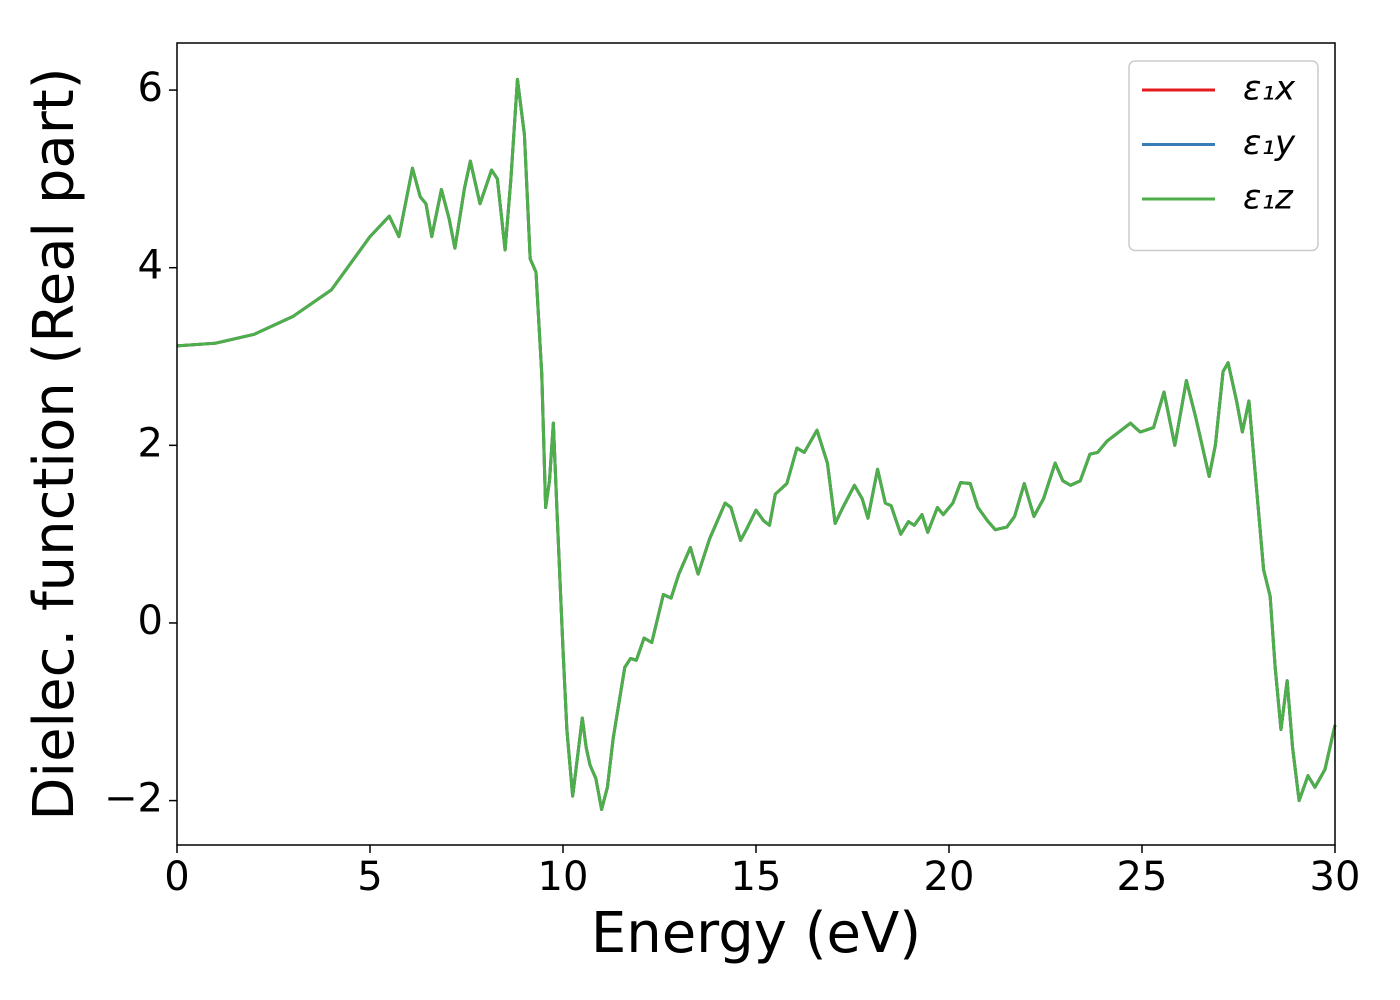  I want to click on y-tick-label: 2, so click(150, 443).